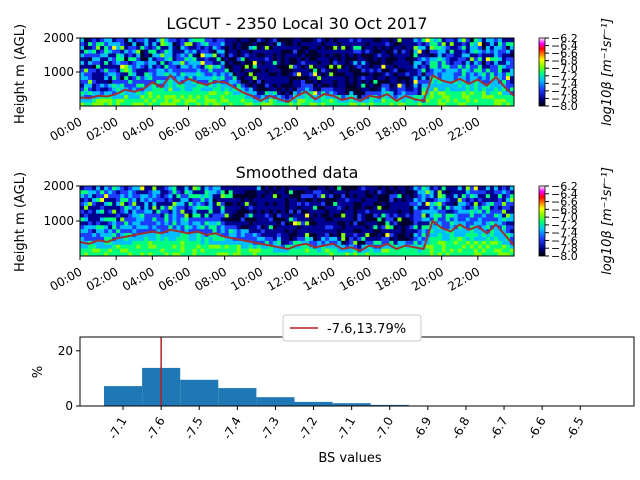 The height and width of the screenshot is (480, 640). I want to click on x-tick-label: -6.8, so click(461, 428).